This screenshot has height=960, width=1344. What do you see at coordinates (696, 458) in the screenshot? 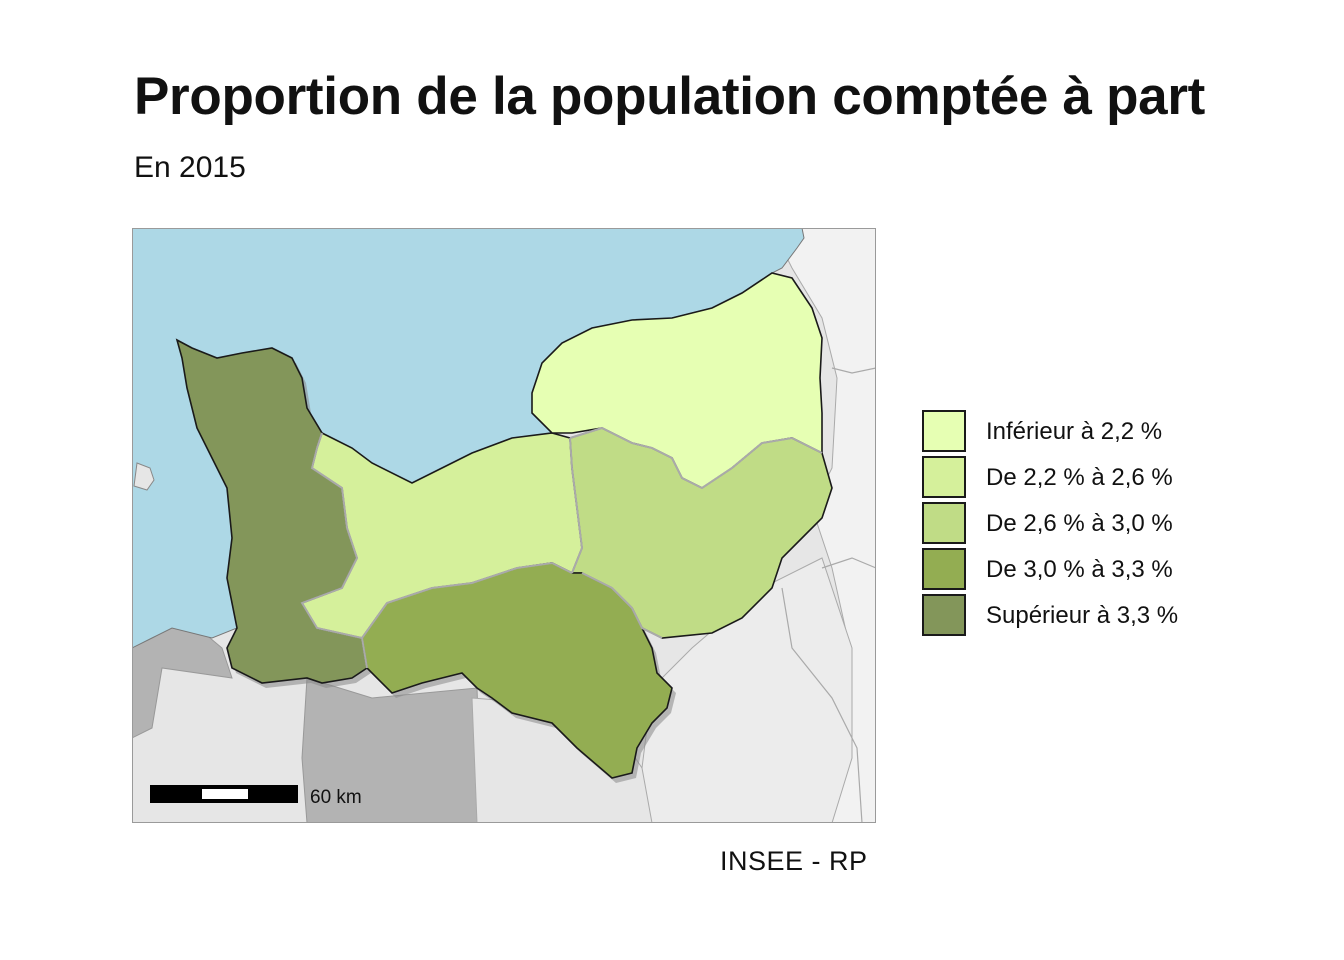
I see `border-eure-seine` at bounding box center [696, 458].